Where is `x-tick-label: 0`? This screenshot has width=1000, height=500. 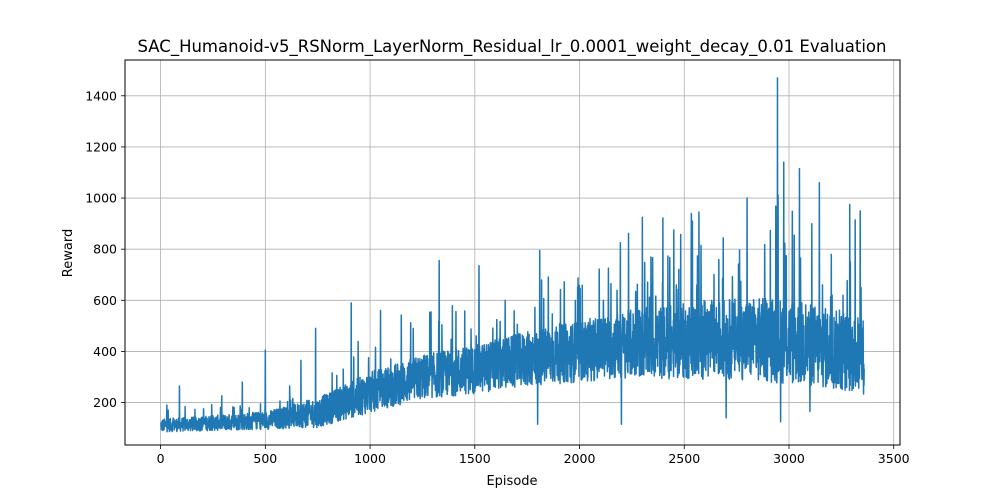
x-tick-label: 0 is located at coordinates (161, 458).